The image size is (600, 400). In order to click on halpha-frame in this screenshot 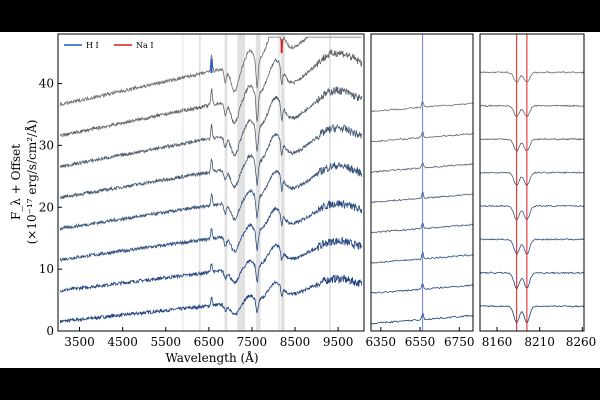, I will do `click(422, 182)`.